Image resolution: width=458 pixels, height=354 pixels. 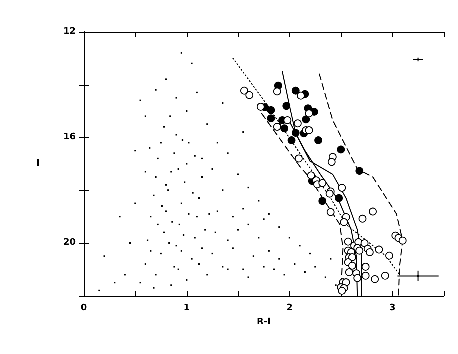 I want to click on x-tick-label: 0, so click(x=84, y=309).